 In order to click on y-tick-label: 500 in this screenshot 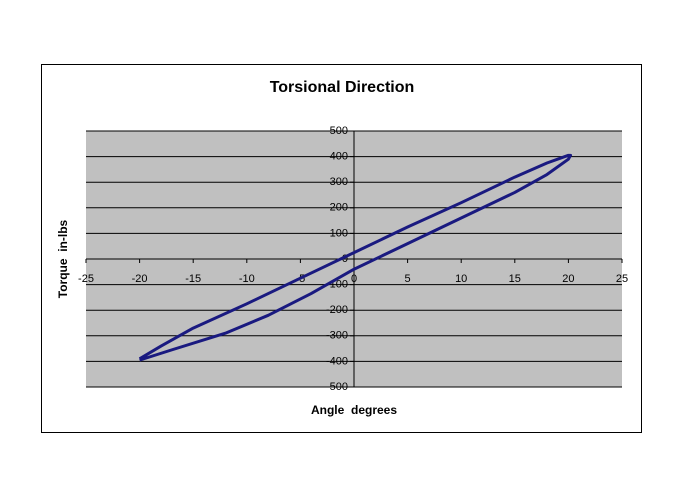, I will do `click(339, 131)`.